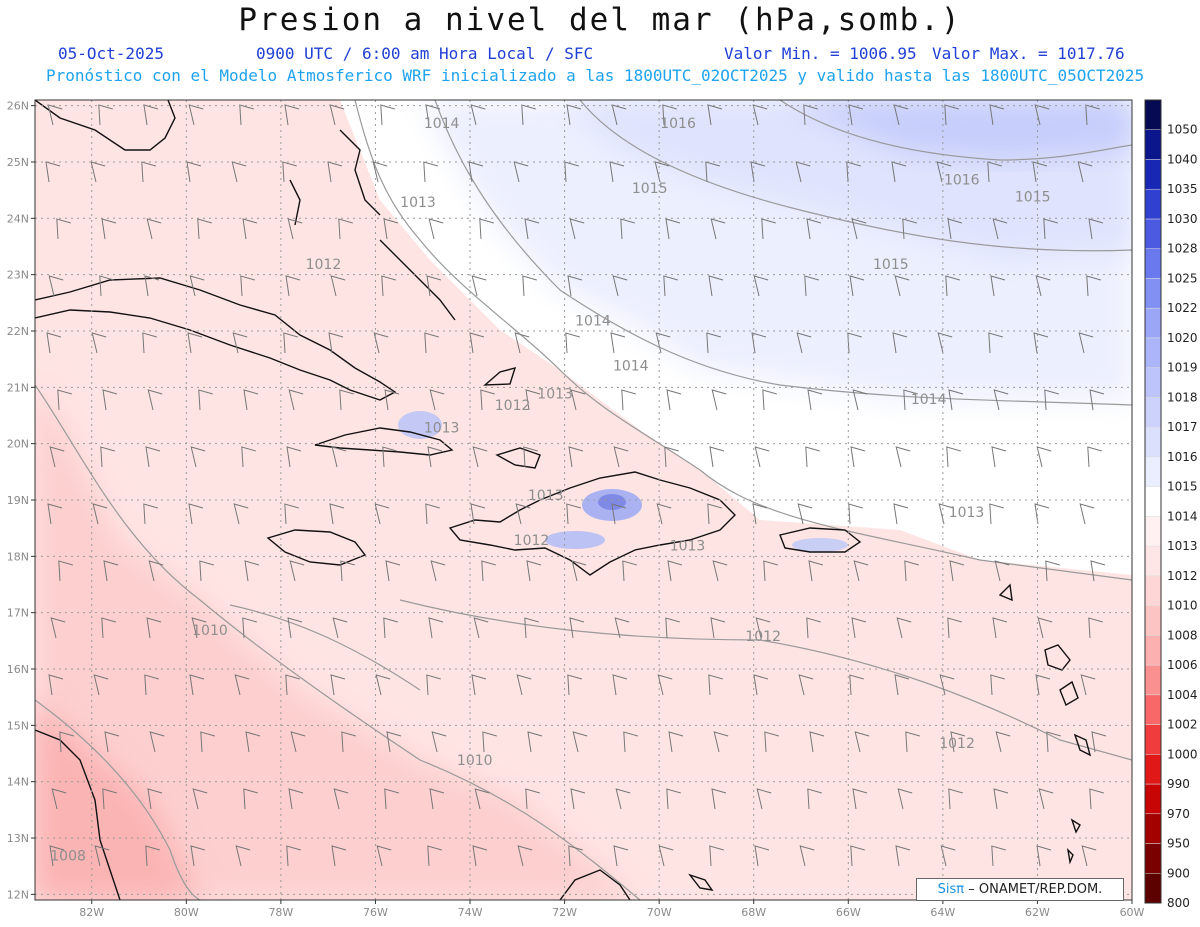 This screenshot has height=927, width=1200. Describe the element at coordinates (891, 265) in the screenshot. I see `isobar-label: 1015` at that location.